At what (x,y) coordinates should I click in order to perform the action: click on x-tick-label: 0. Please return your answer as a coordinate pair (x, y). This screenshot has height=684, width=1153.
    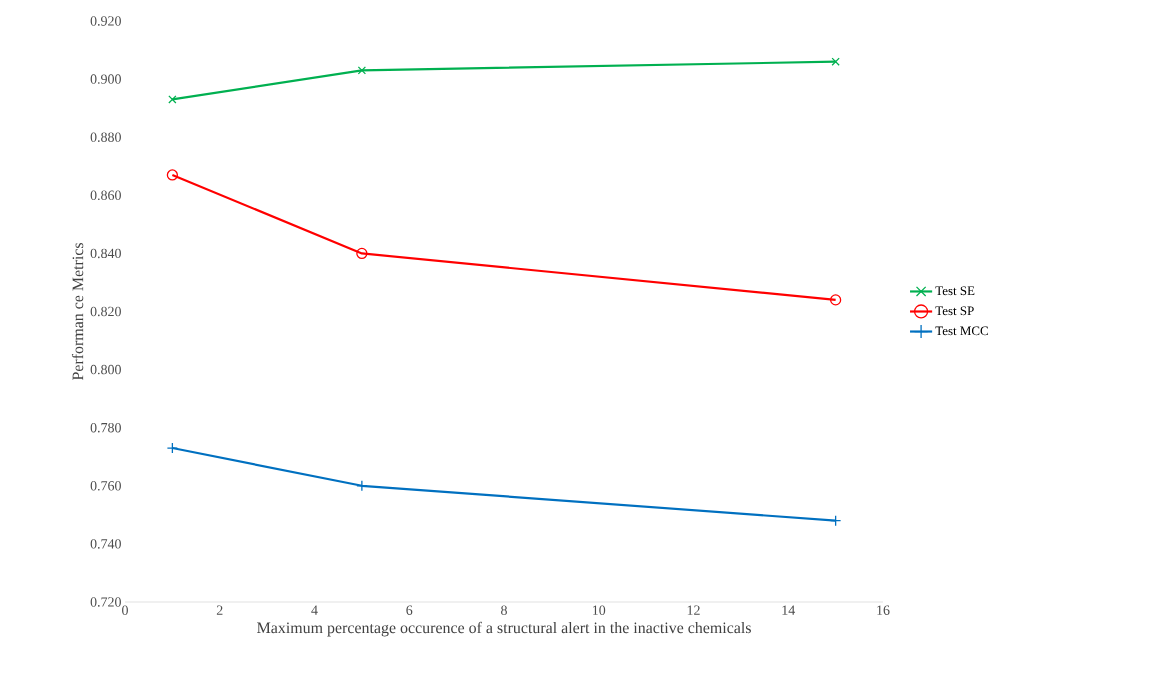
    Looking at the image, I should click on (125, 610).